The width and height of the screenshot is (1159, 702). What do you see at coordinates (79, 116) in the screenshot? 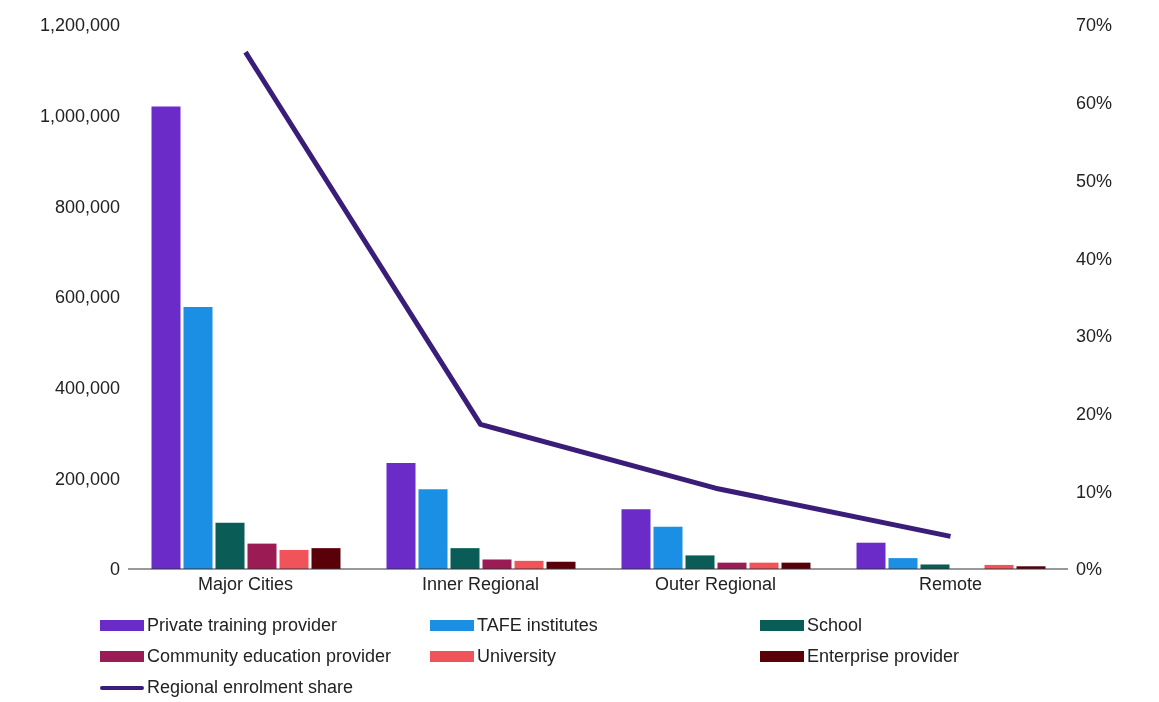
I see `y-tick-label: 1,000,000` at bounding box center [79, 116].